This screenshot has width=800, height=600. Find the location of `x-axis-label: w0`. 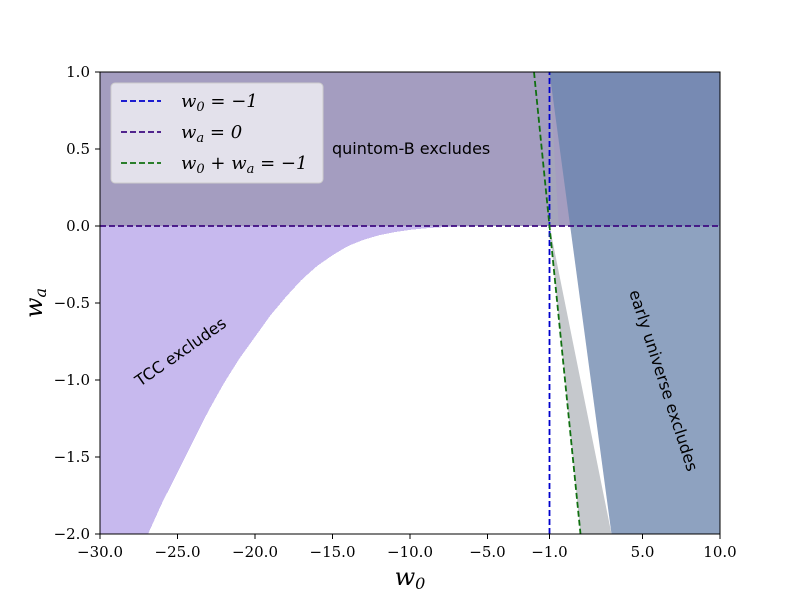

x-axis-label: w0 is located at coordinates (410, 578).